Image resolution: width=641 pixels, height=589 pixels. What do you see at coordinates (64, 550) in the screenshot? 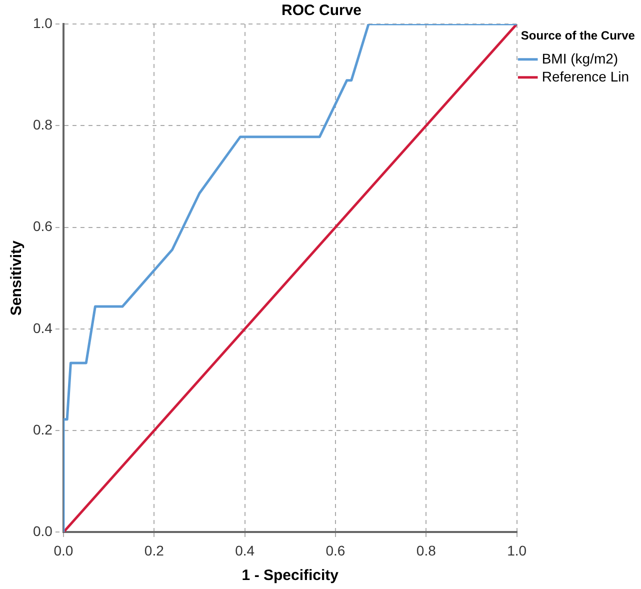
I see `x-tick-label: 0.0` at bounding box center [64, 550].